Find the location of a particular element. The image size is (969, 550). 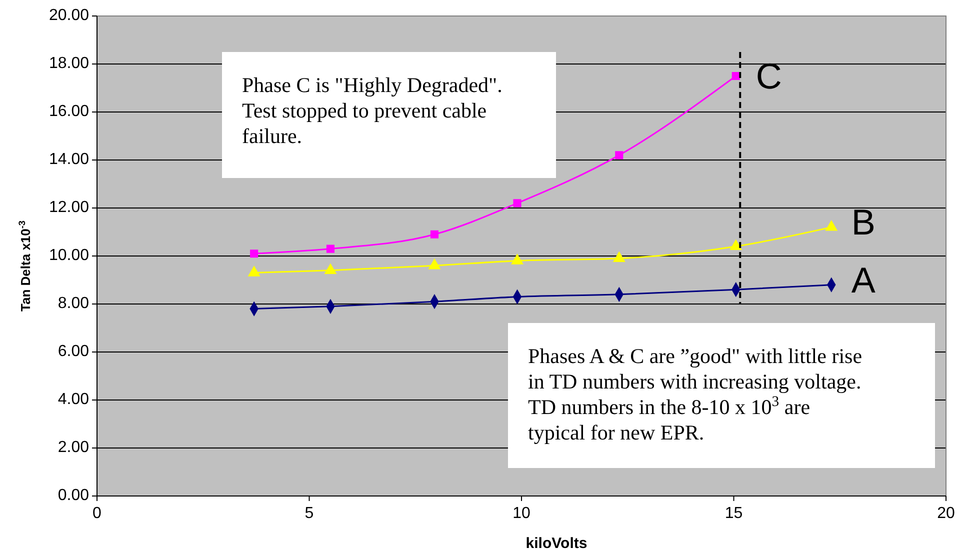

x-axis-title: kiloVolts is located at coordinates (557, 542).